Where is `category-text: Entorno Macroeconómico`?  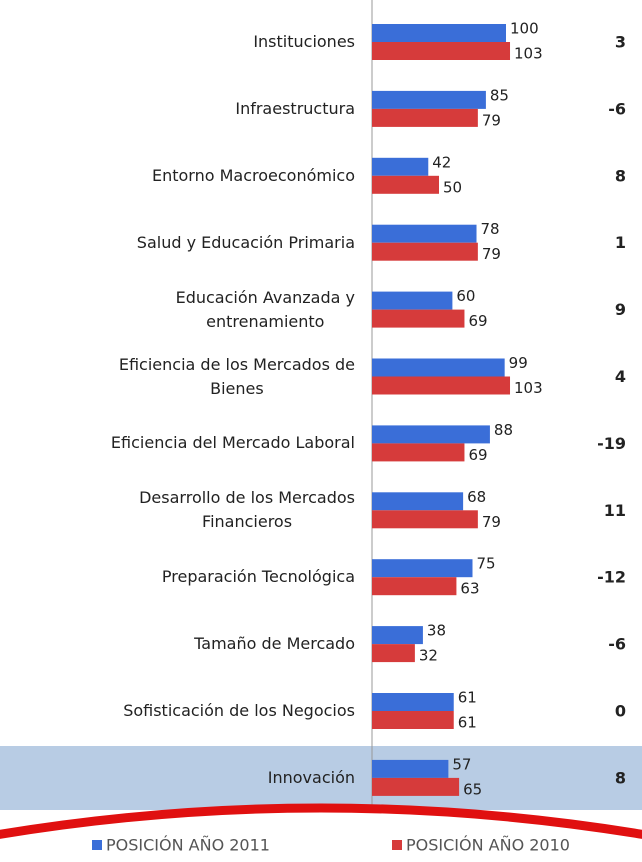 category-text: Entorno Macroeconómico is located at coordinates (253, 175).